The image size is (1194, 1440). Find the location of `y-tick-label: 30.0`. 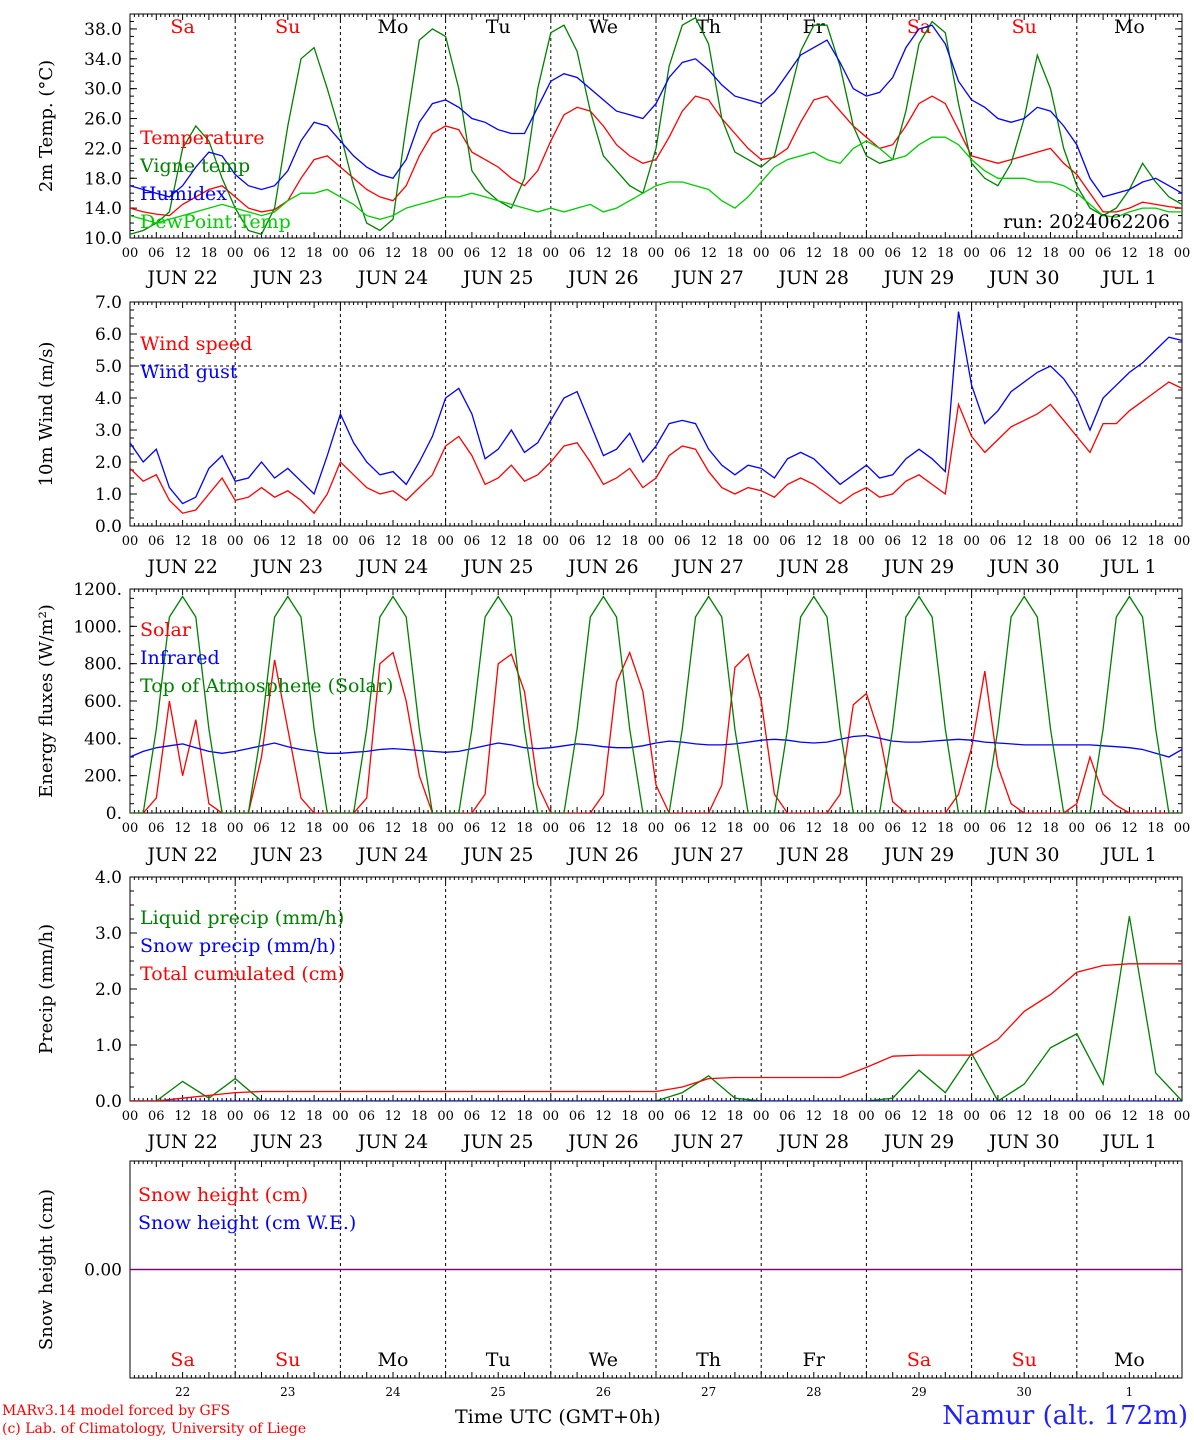

y-tick-label: 30.0 is located at coordinates (103, 90).